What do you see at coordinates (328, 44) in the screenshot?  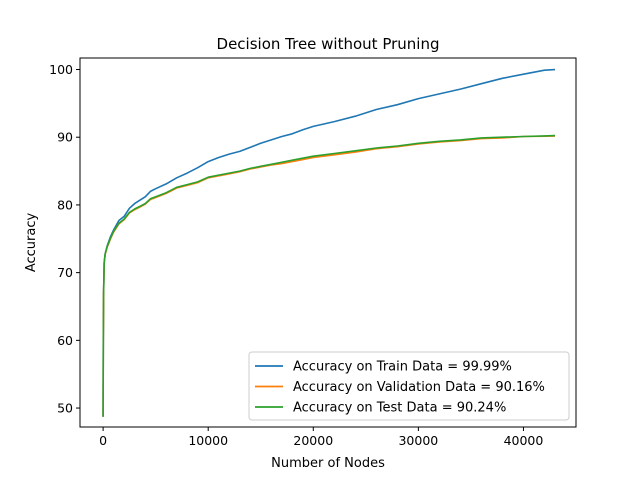 I see `chart-title: Decision Tree without Pruning` at bounding box center [328, 44].